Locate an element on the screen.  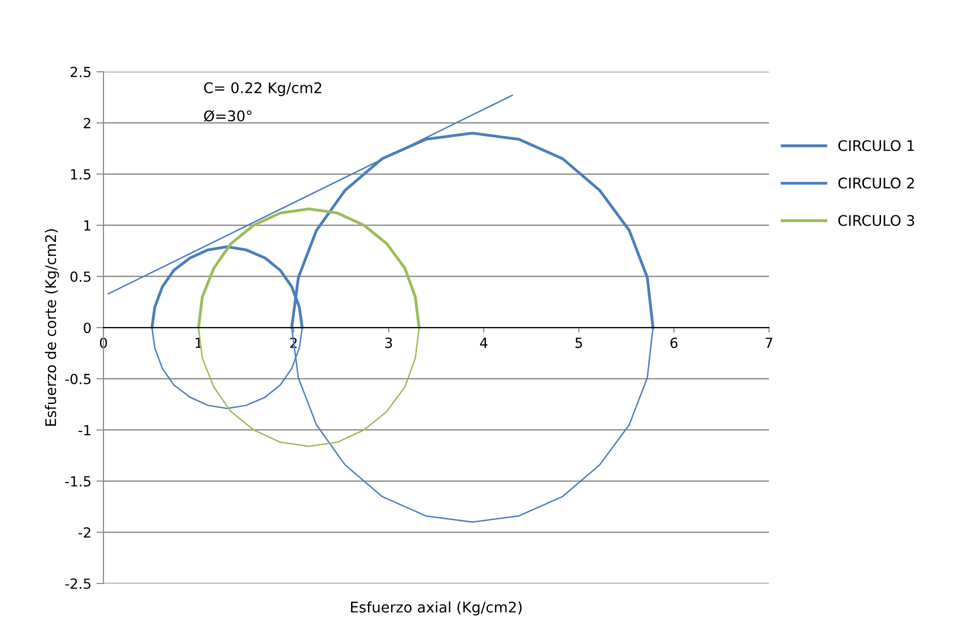
x-tick-label: 4 is located at coordinates (484, 343).